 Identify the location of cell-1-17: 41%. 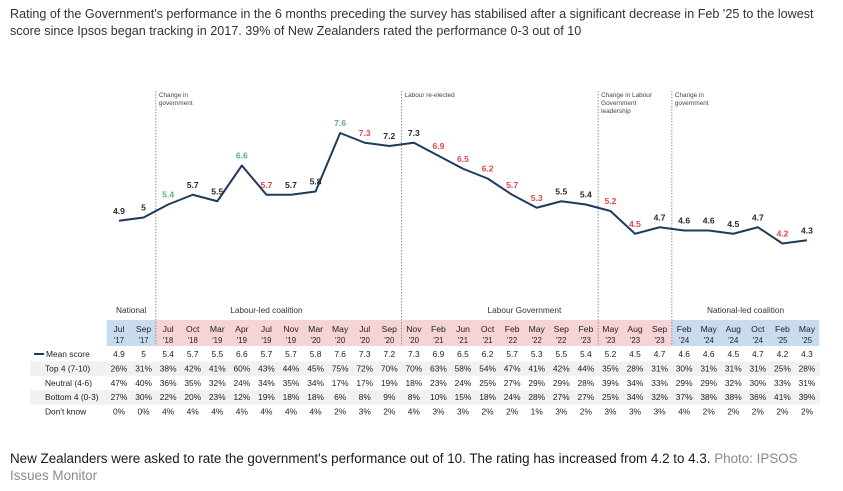
(536, 368).